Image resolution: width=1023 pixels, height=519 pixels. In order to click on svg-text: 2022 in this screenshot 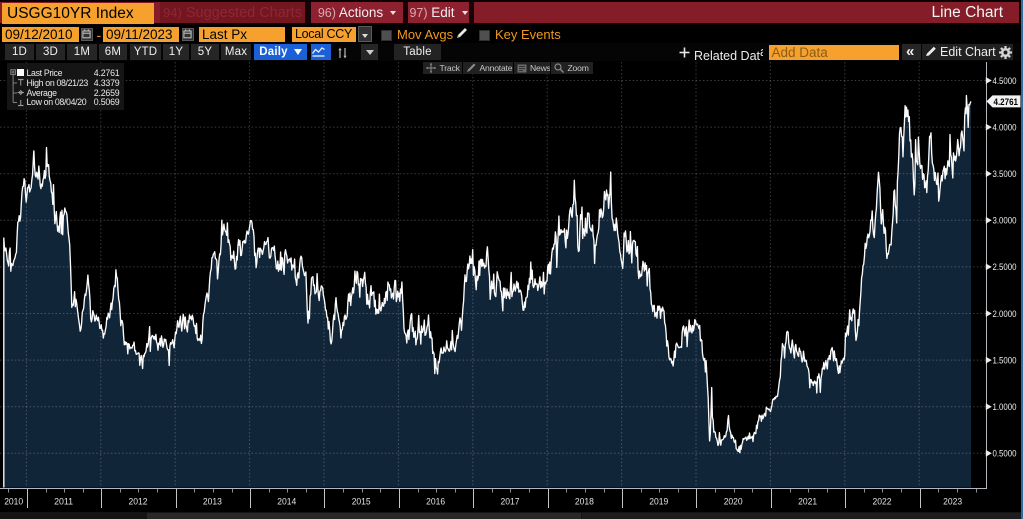, I will do `click(882, 502)`.